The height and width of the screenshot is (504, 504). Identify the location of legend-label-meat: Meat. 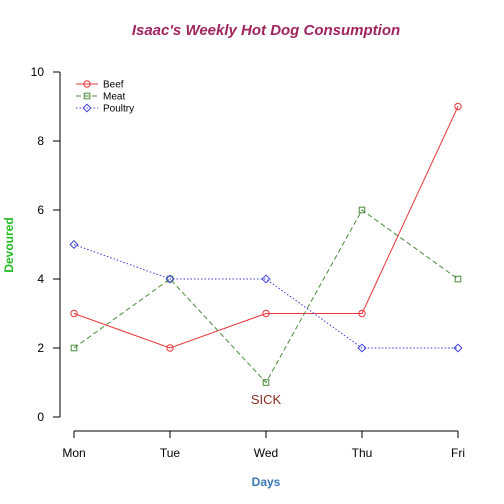
(114, 97).